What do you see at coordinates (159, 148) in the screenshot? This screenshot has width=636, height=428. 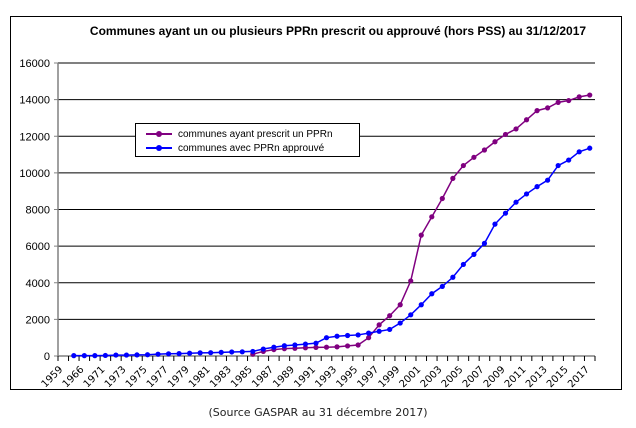 I see `legend-swatch-approuve` at bounding box center [159, 148].